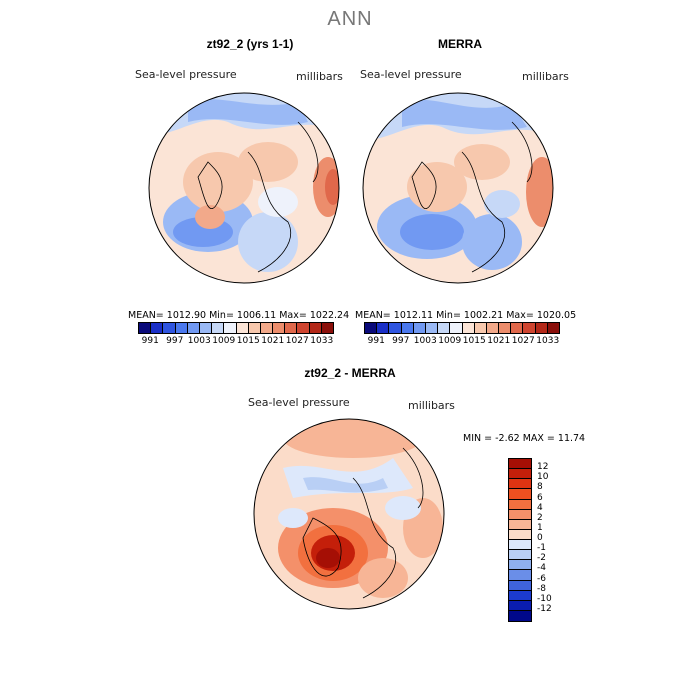 Image resolution: width=700 pixels, height=700 pixels. I want to click on diff-map, so click(349, 514).